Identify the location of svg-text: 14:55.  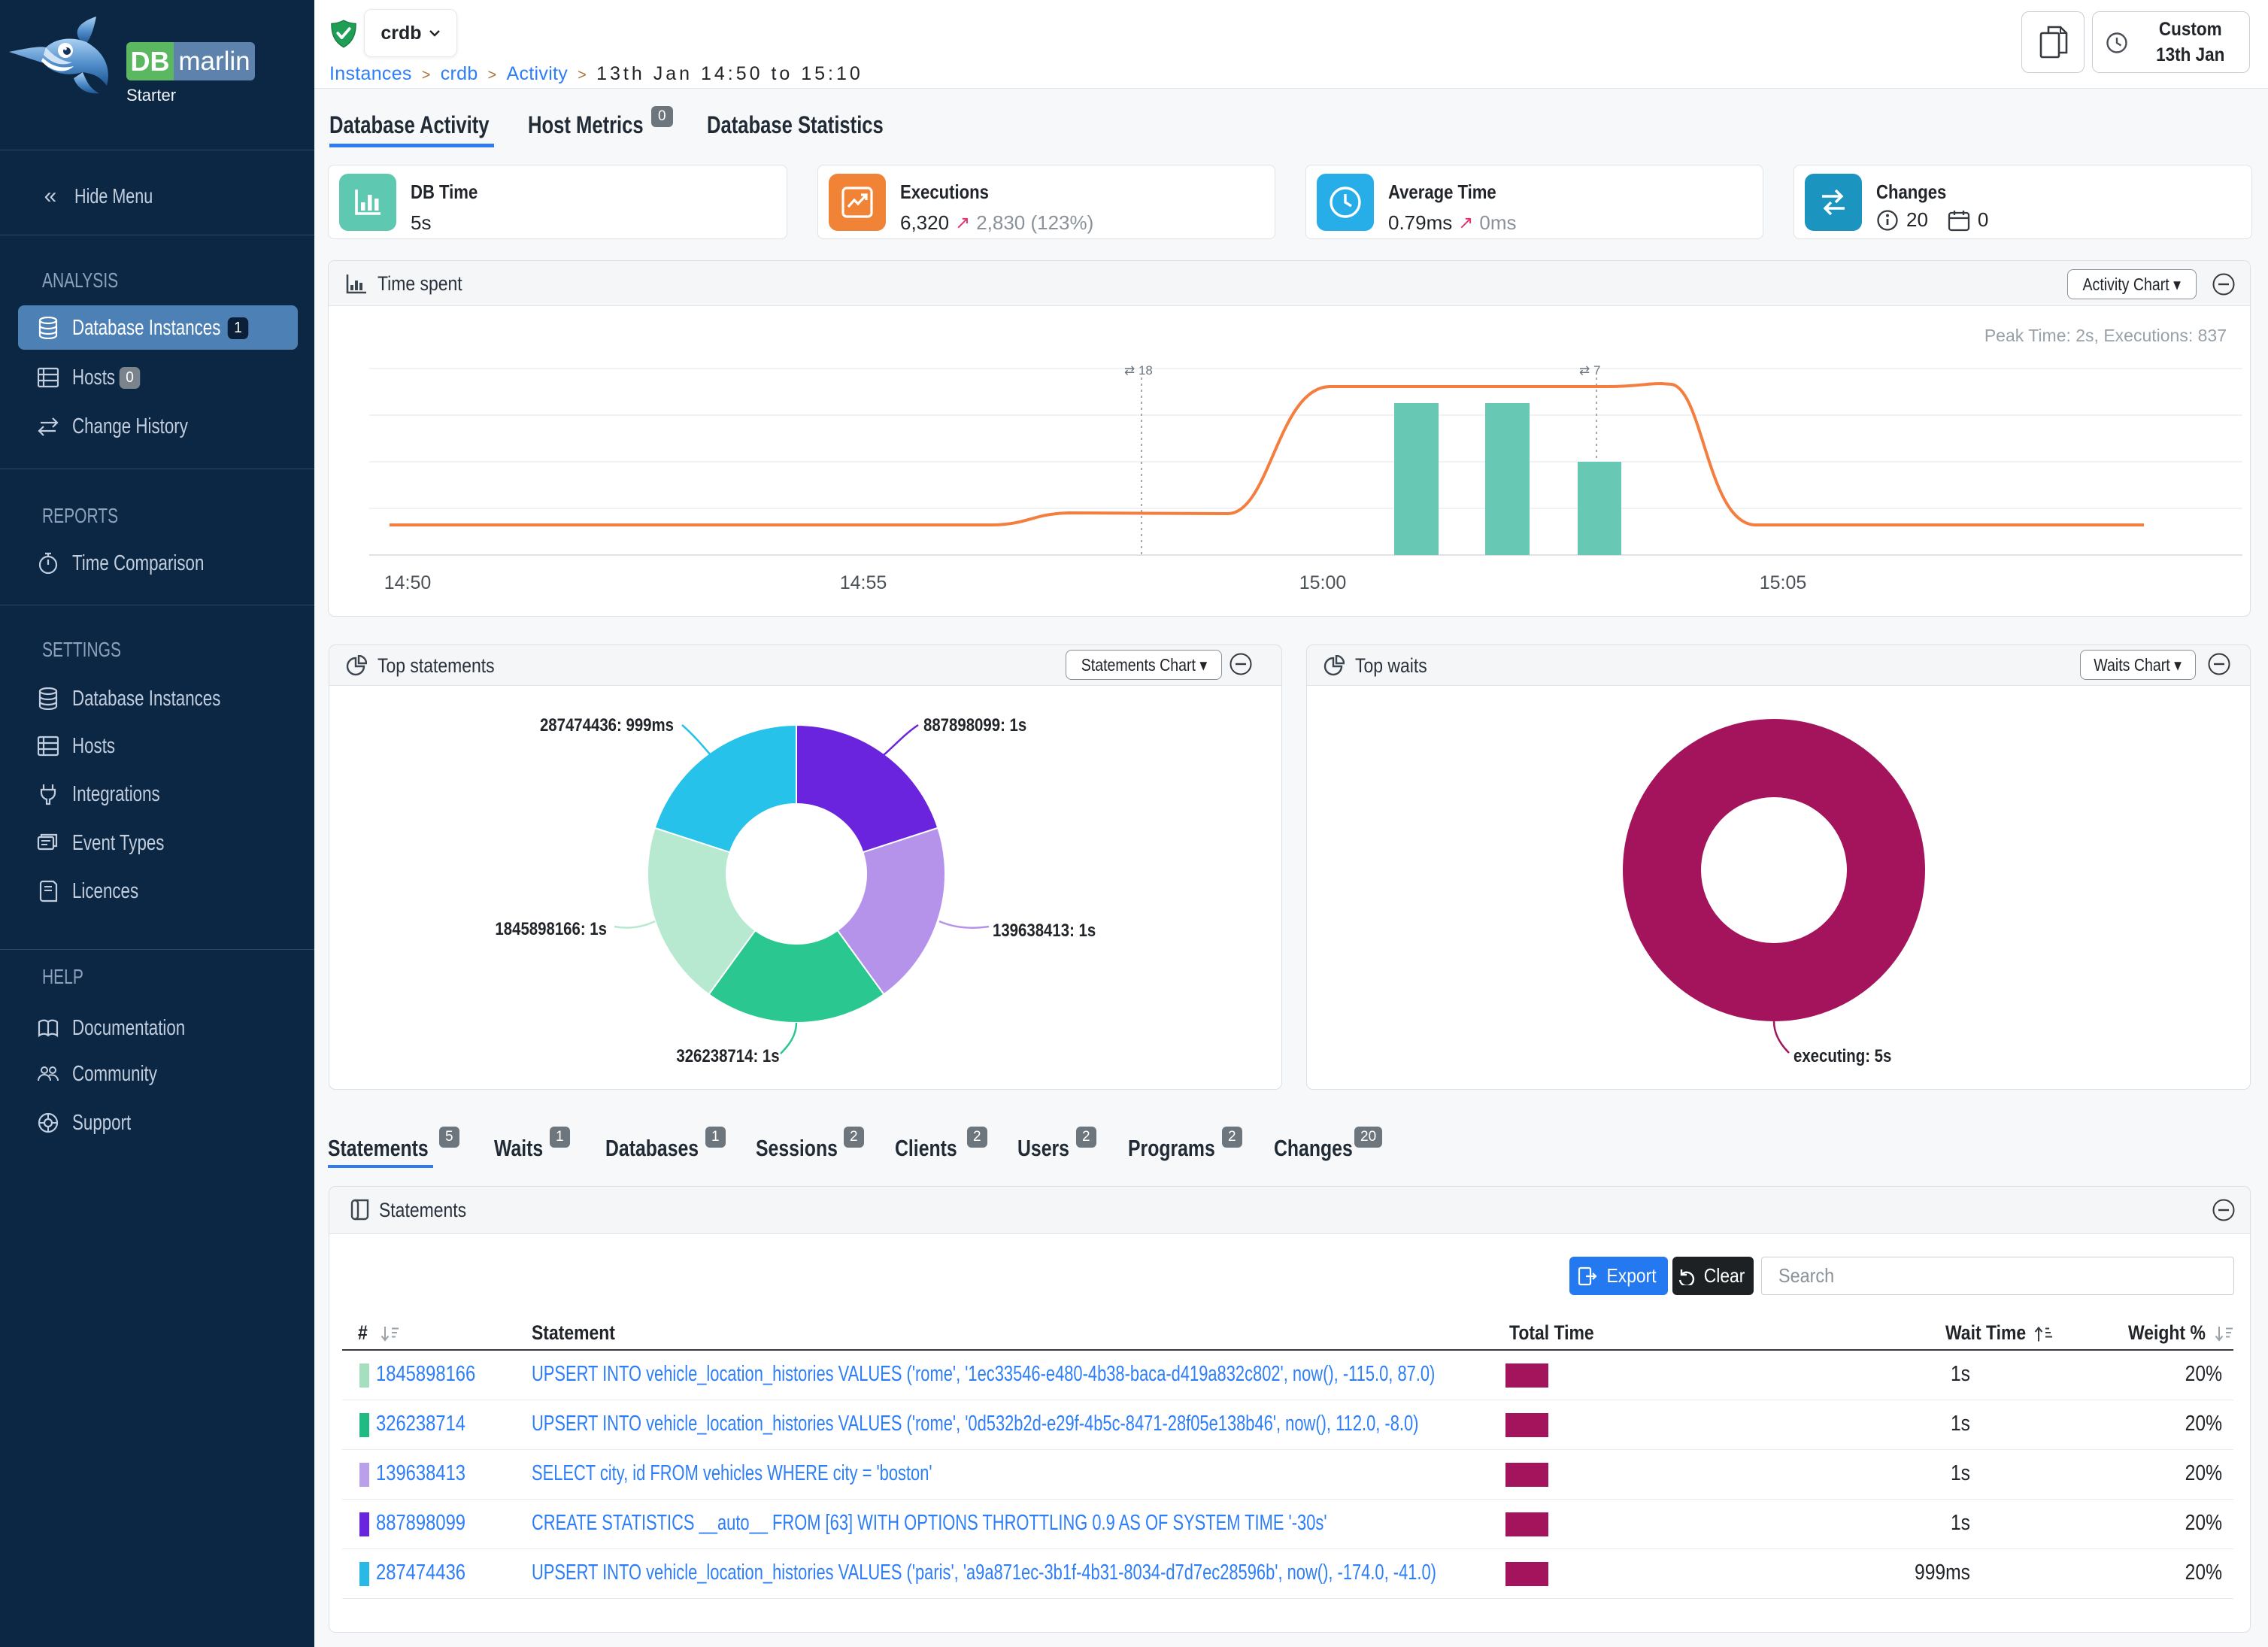
(863, 582).